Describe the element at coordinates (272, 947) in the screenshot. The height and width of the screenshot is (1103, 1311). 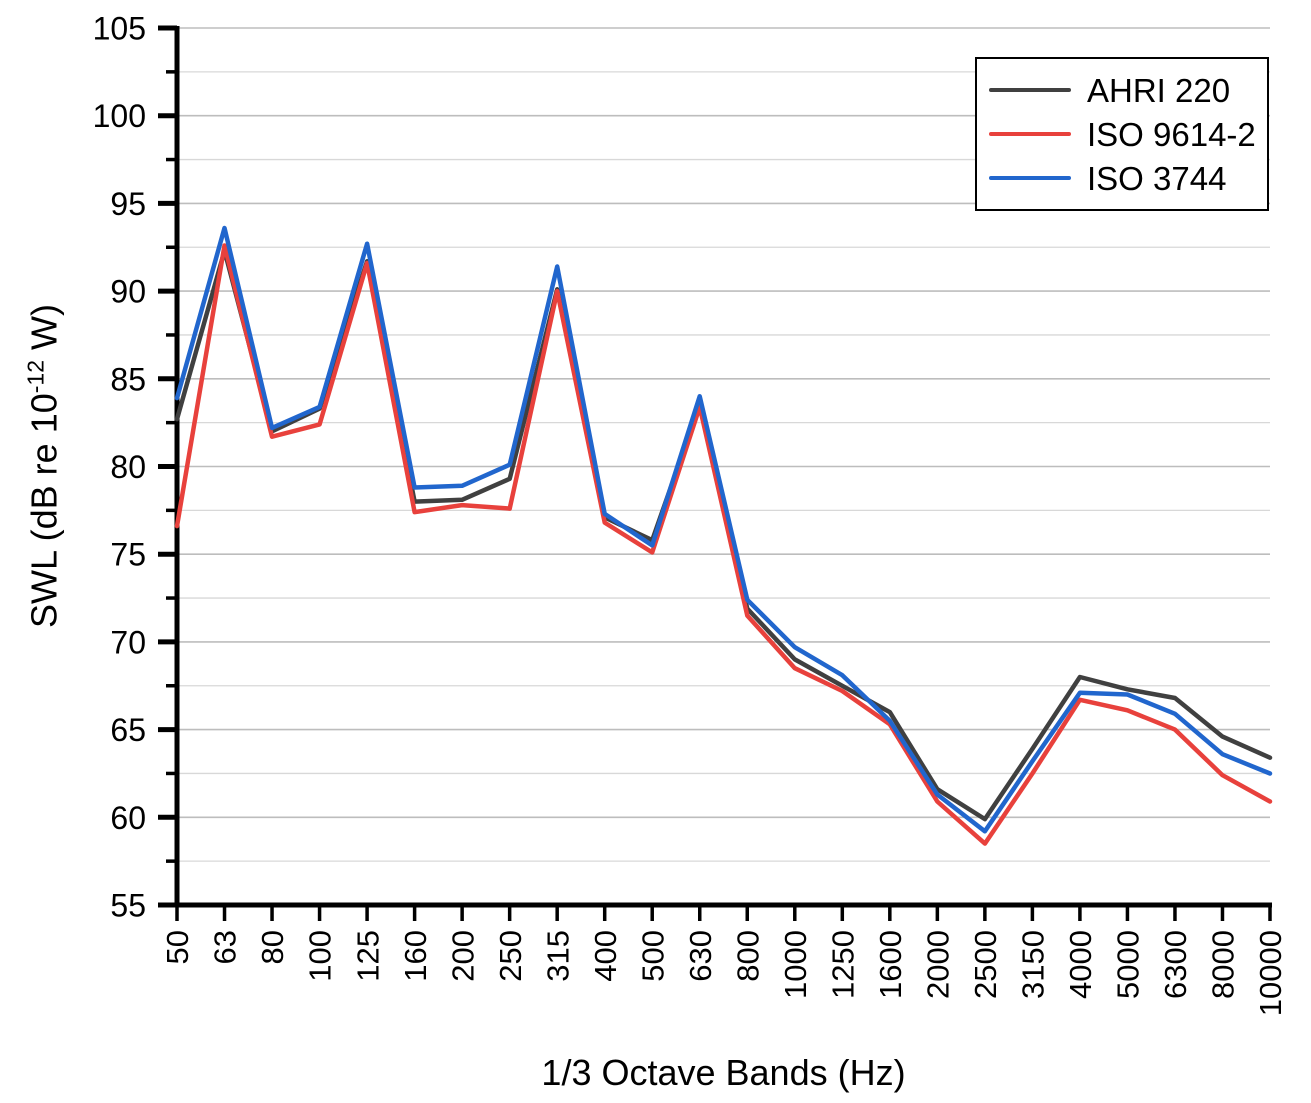
I see `x-tick-label: 80` at that location.